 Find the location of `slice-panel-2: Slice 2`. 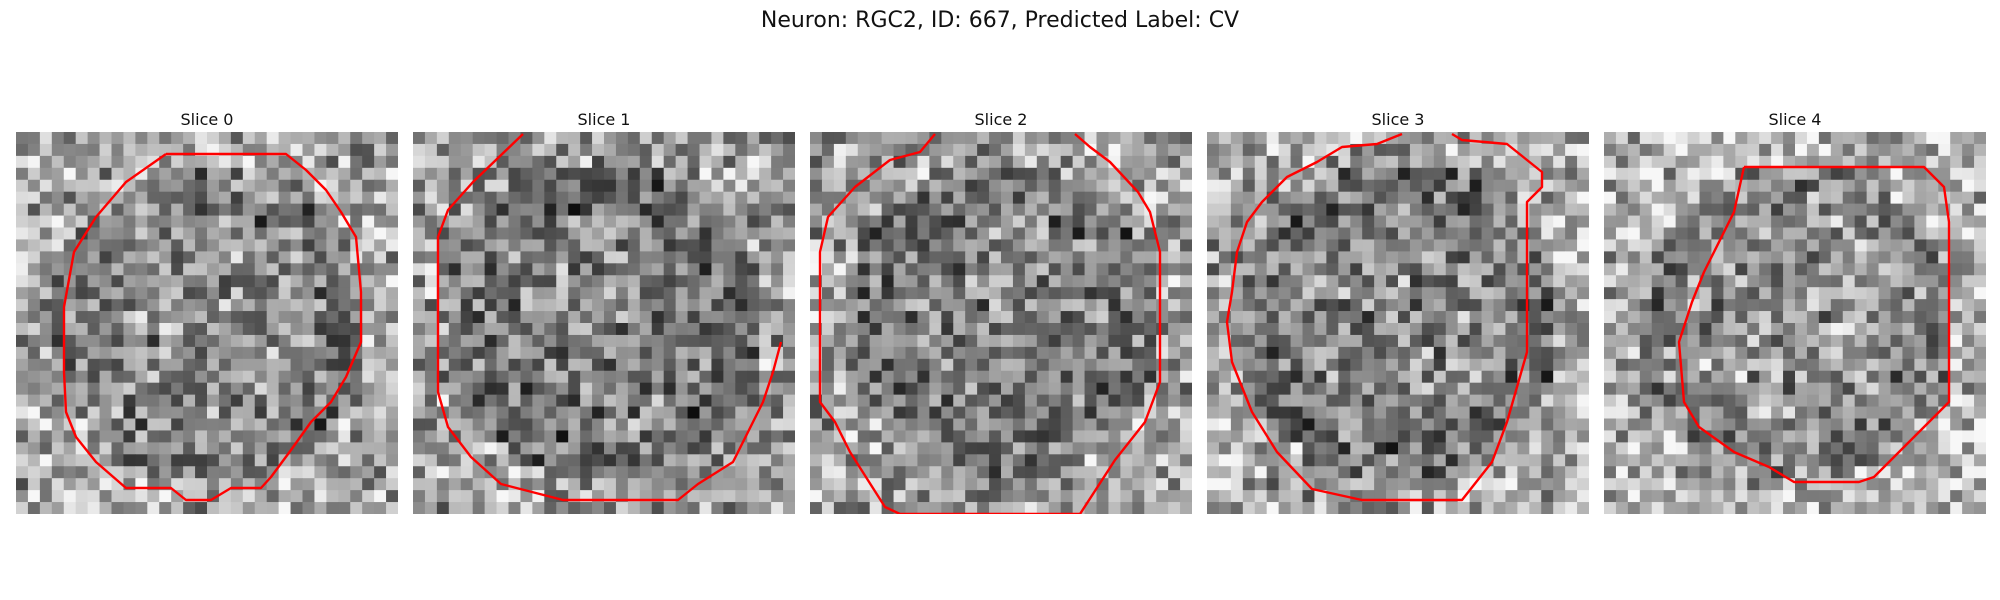

slice-panel-2: Slice 2 is located at coordinates (1001, 311).